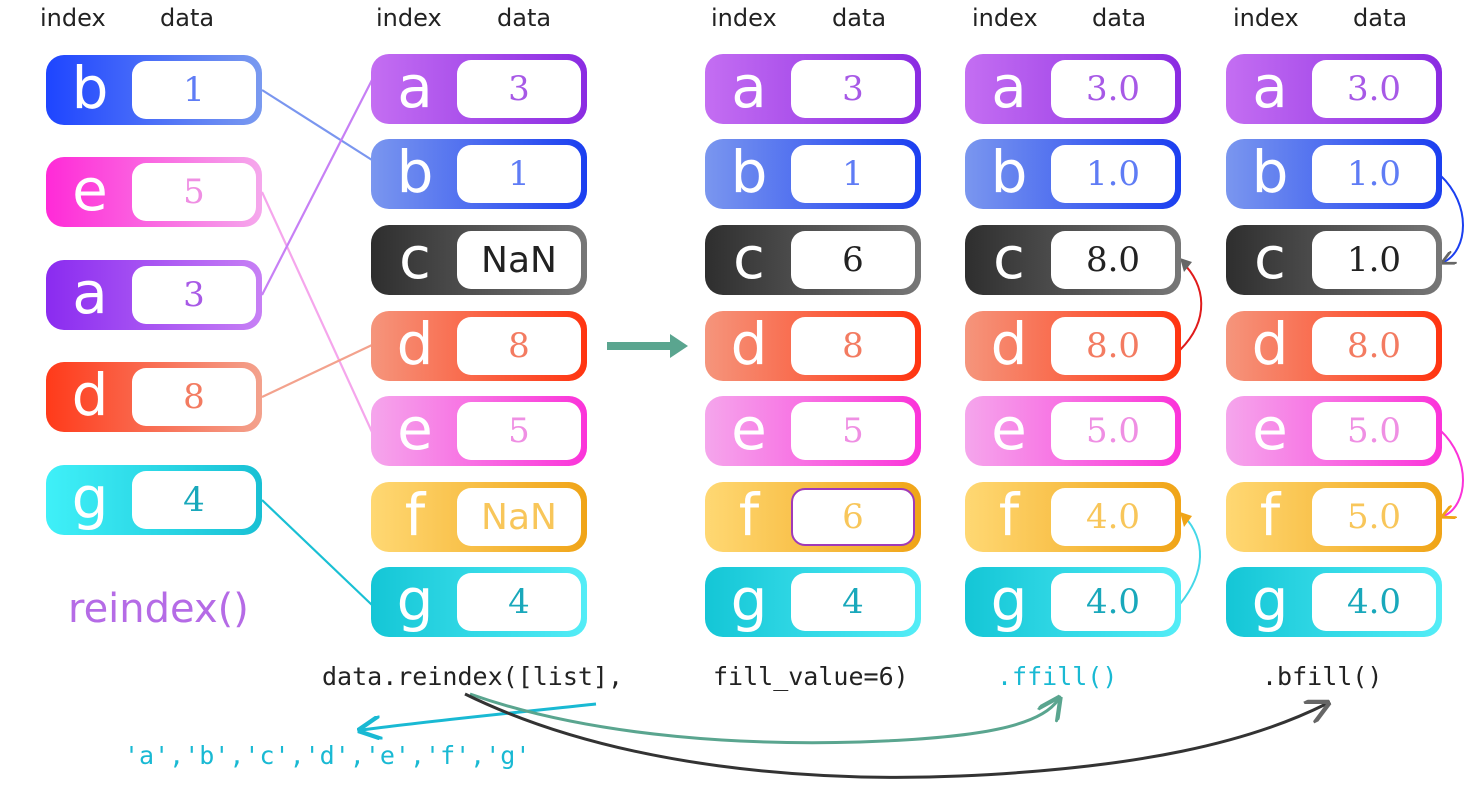 The height and width of the screenshot is (787, 1477). What do you see at coordinates (1270, 258) in the screenshot?
I see `bfill-key: c` at bounding box center [1270, 258].